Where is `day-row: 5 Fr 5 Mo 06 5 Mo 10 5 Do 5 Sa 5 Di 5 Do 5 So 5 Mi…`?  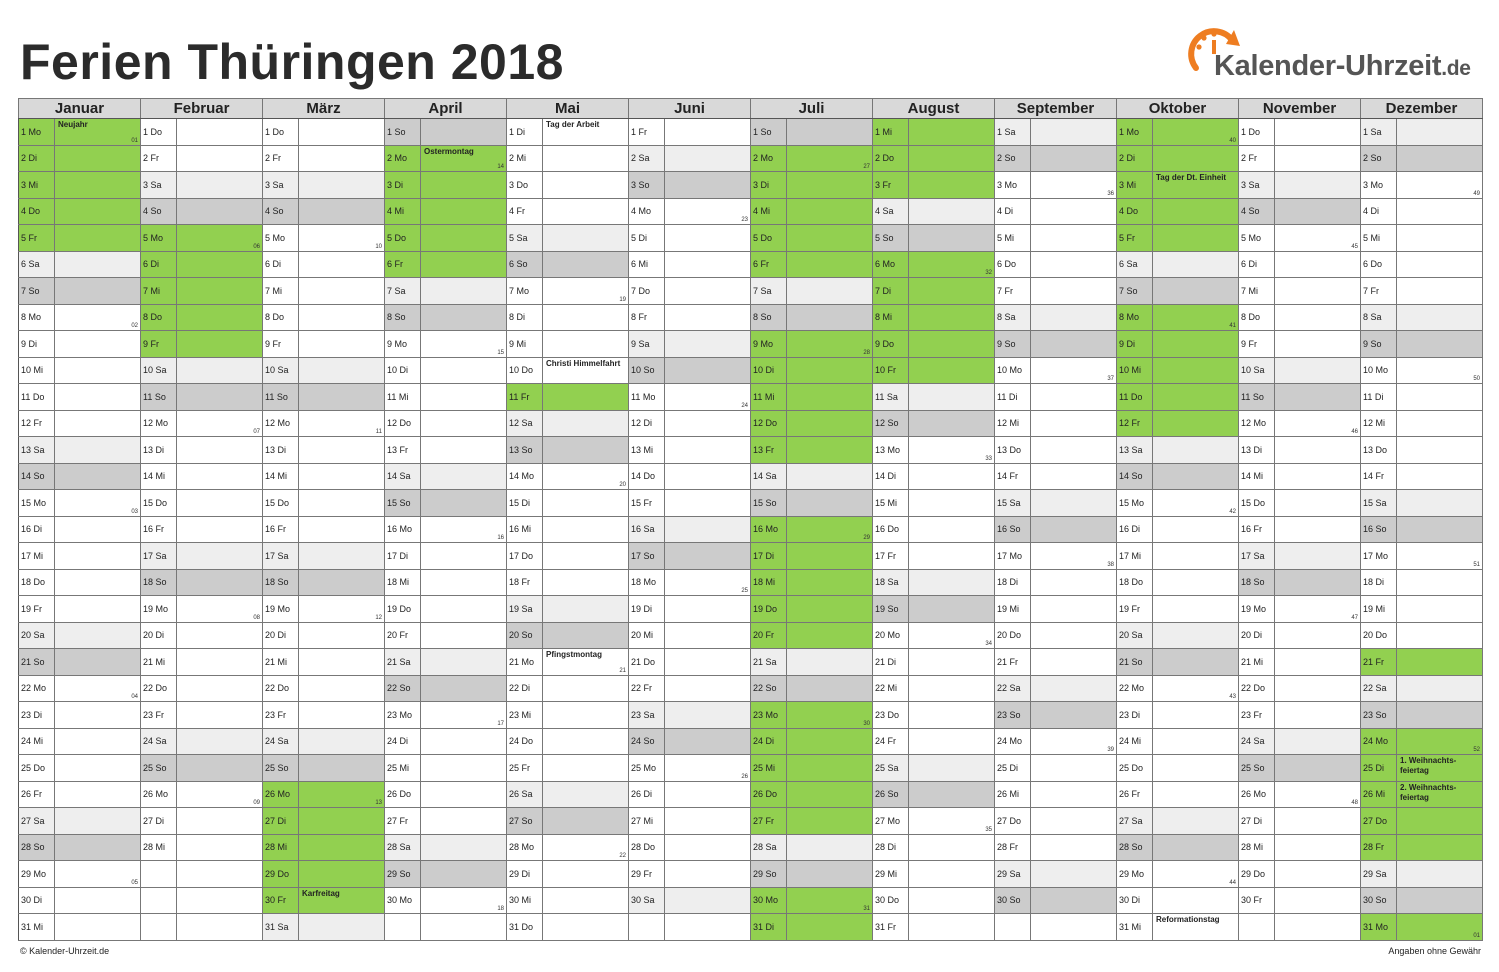 day-row: 5 Fr 5 Mo 06 5 Mo 10 5 Do 5 Sa 5 Di 5 Do 5 So 5 Mi… is located at coordinates (750, 238).